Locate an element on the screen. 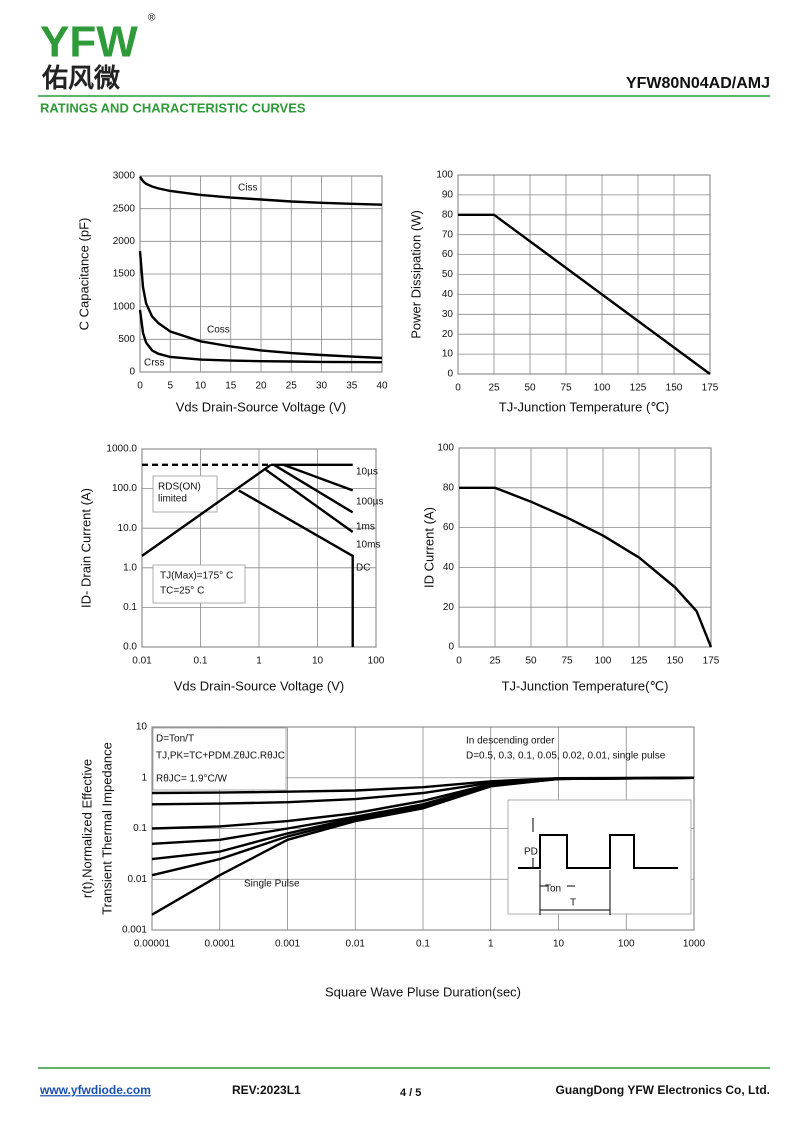 The image size is (800, 1131). x-tick-label: 40 is located at coordinates (382, 386).